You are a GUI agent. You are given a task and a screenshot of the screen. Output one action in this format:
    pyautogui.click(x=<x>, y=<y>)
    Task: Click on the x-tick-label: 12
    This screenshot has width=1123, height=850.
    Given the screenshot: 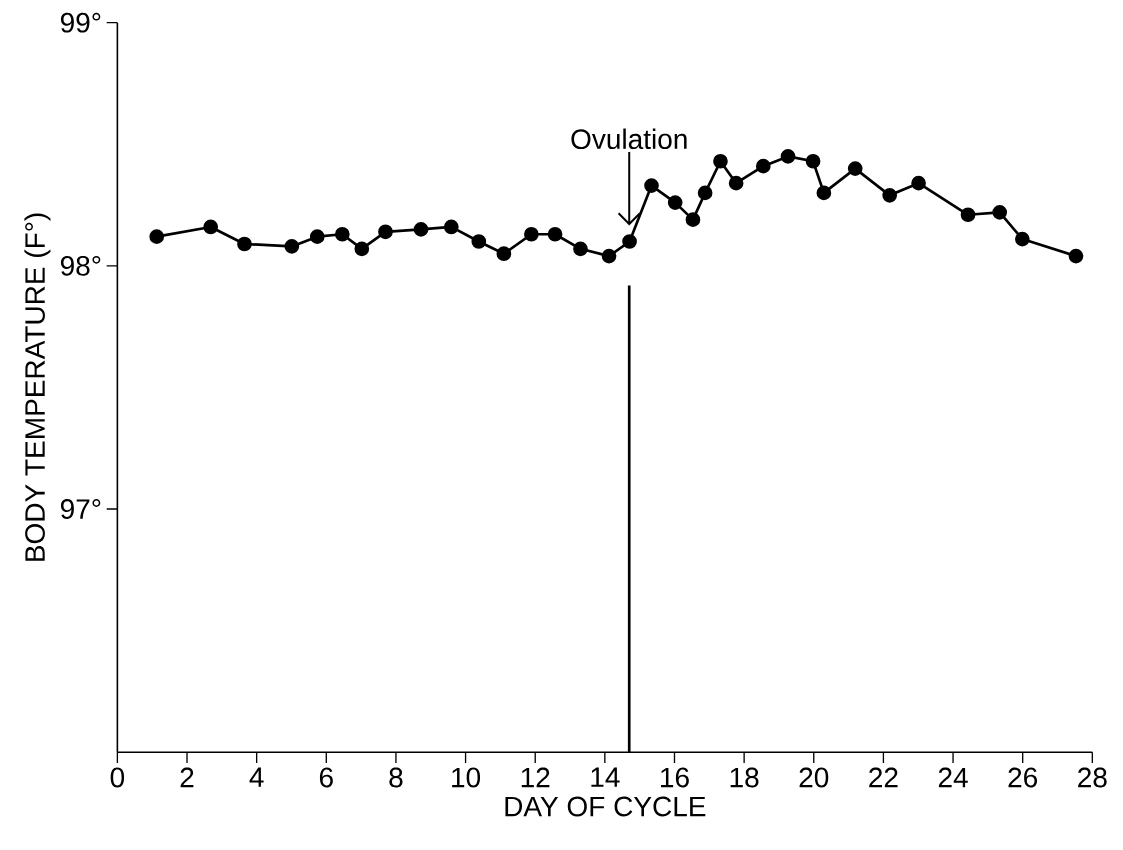 What is the action you would take?
    pyautogui.click(x=535, y=777)
    